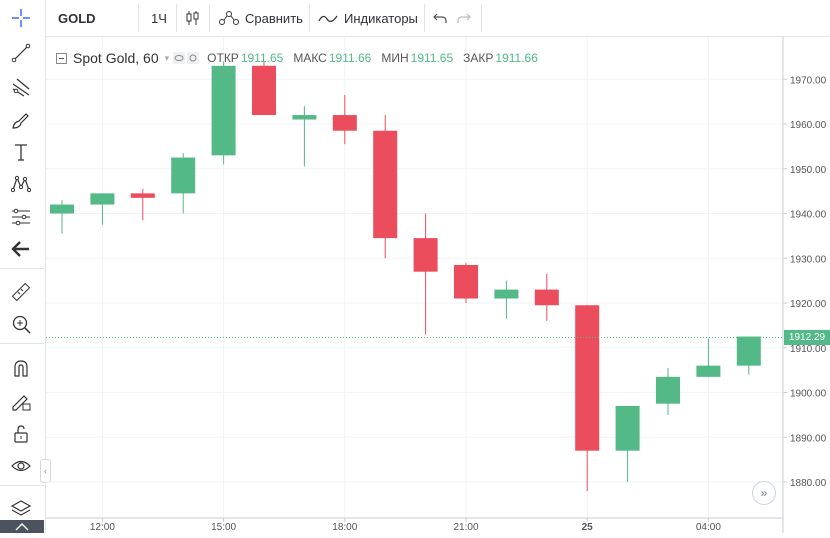 This screenshot has height=538, width=830. I want to click on series-title: Spot Gold, 60, so click(116, 58).